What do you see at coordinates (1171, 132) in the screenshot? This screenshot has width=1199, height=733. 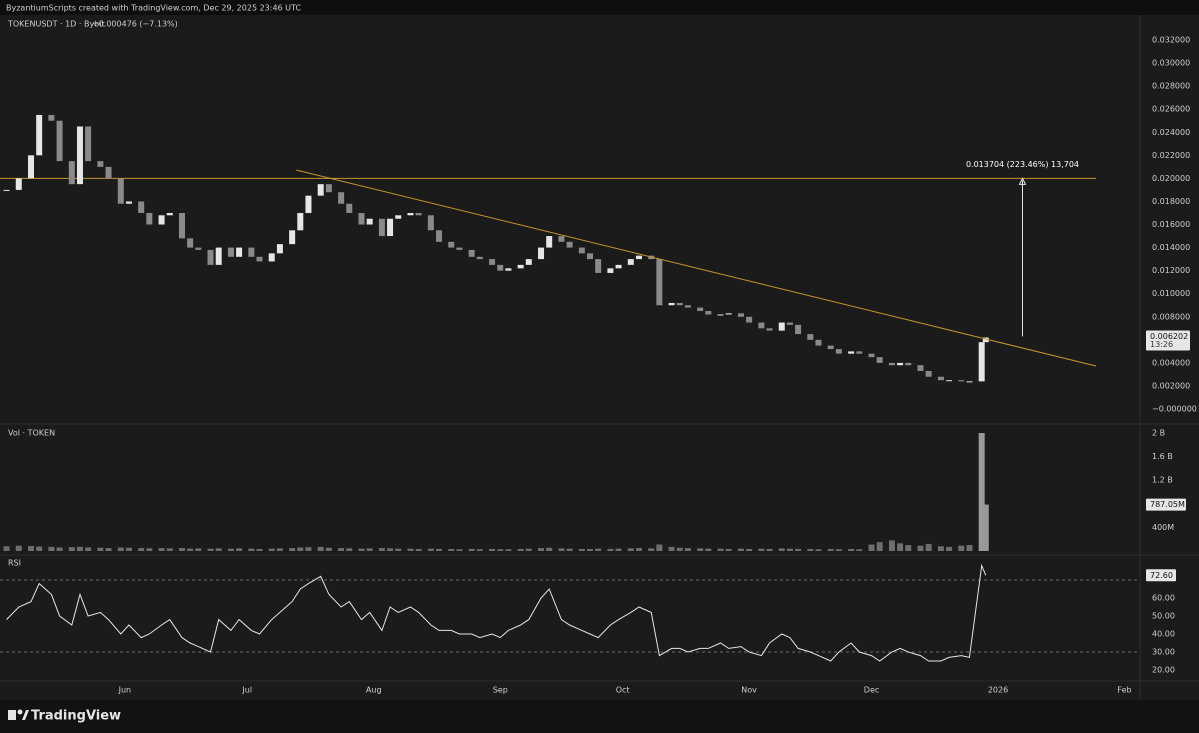 I see `y-tick-label: 0.024000` at bounding box center [1171, 132].